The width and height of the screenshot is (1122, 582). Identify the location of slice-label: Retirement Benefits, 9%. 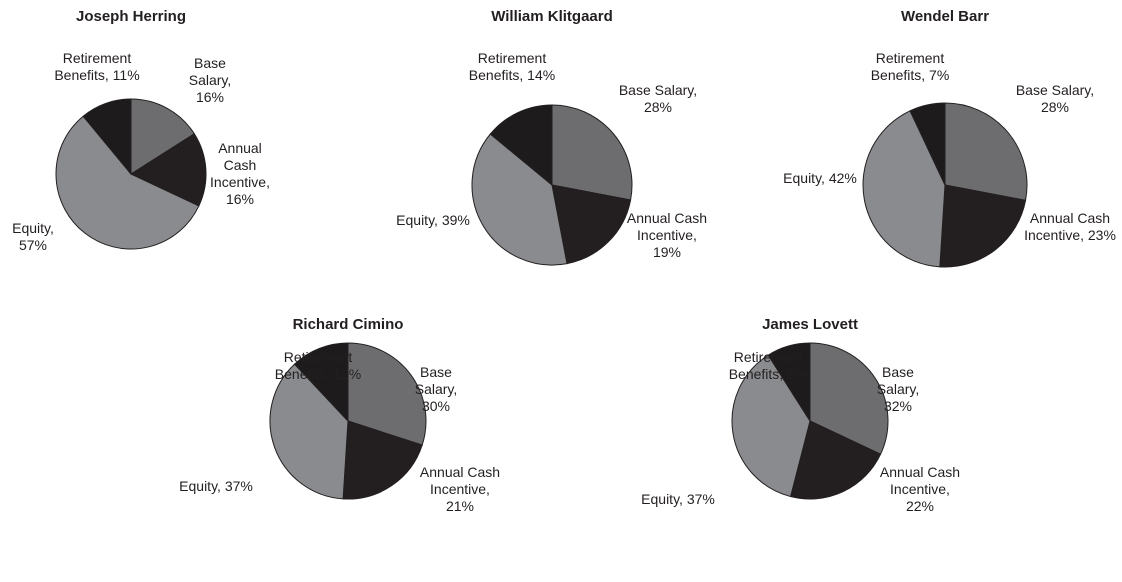
(768, 365).